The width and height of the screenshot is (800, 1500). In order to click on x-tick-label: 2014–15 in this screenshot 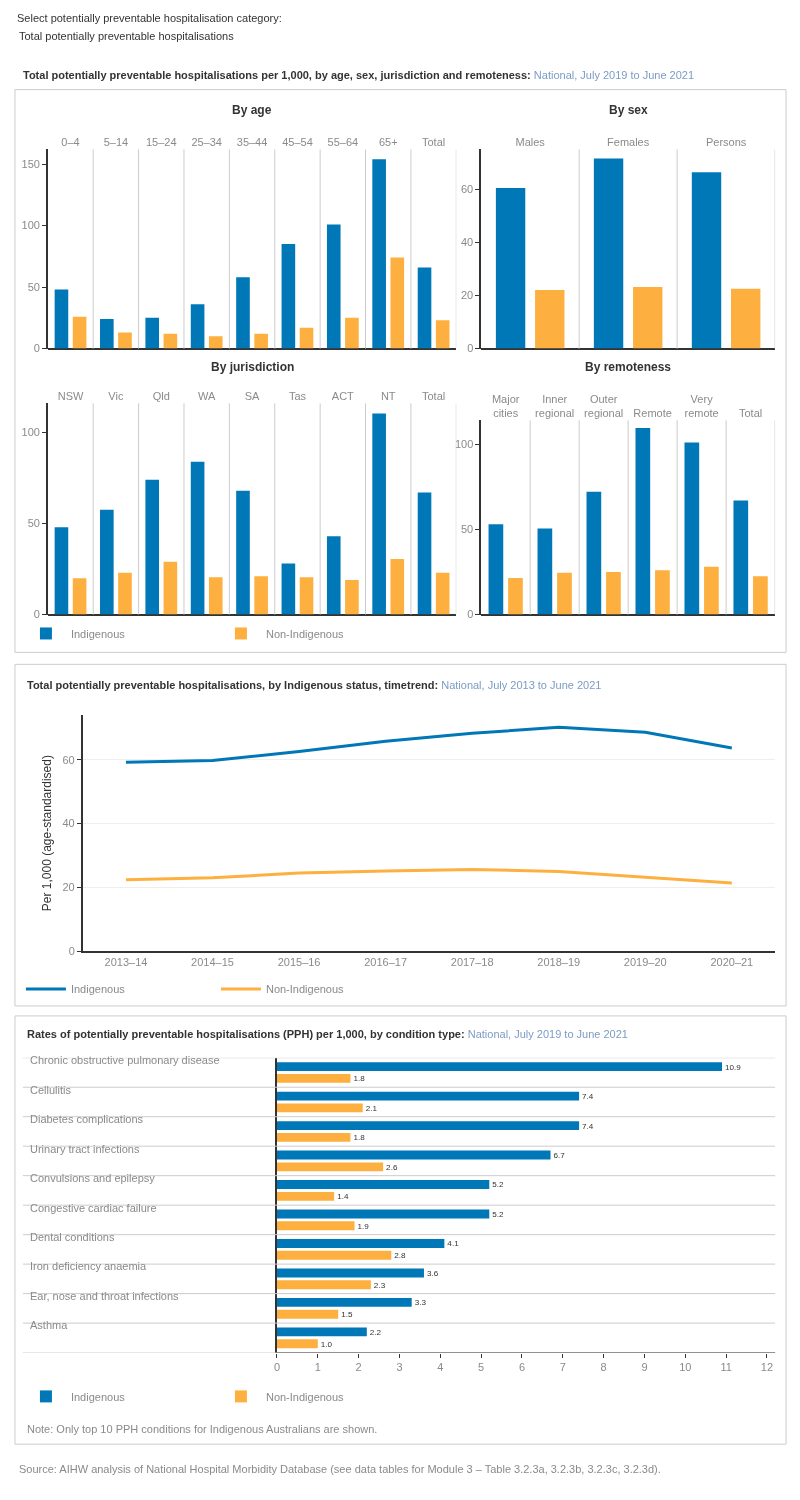, I will do `click(212, 962)`.